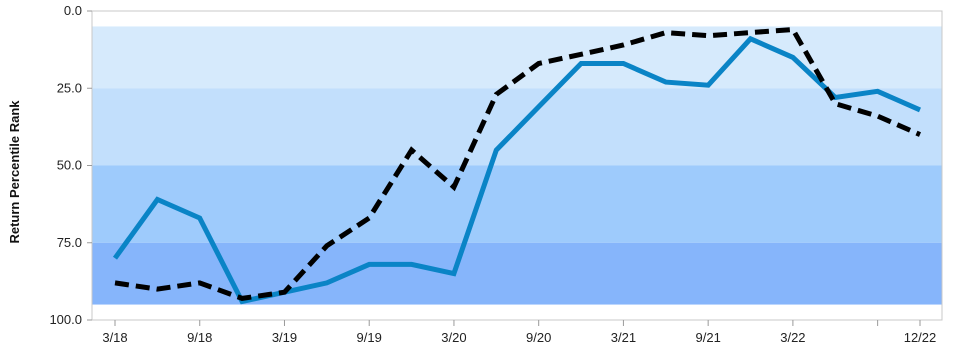 This screenshot has width=961, height=360. I want to click on y-tick-label: 100.0, so click(65, 319).